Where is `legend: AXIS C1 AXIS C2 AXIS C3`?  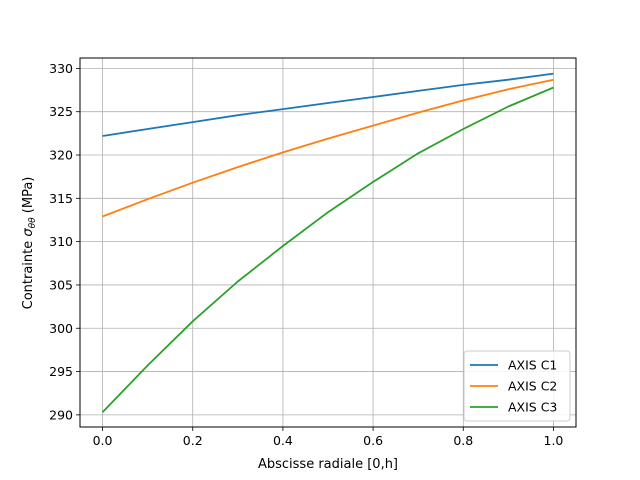
legend: AXIS C1 AXIS C2 AXIS C3 is located at coordinates (517, 386).